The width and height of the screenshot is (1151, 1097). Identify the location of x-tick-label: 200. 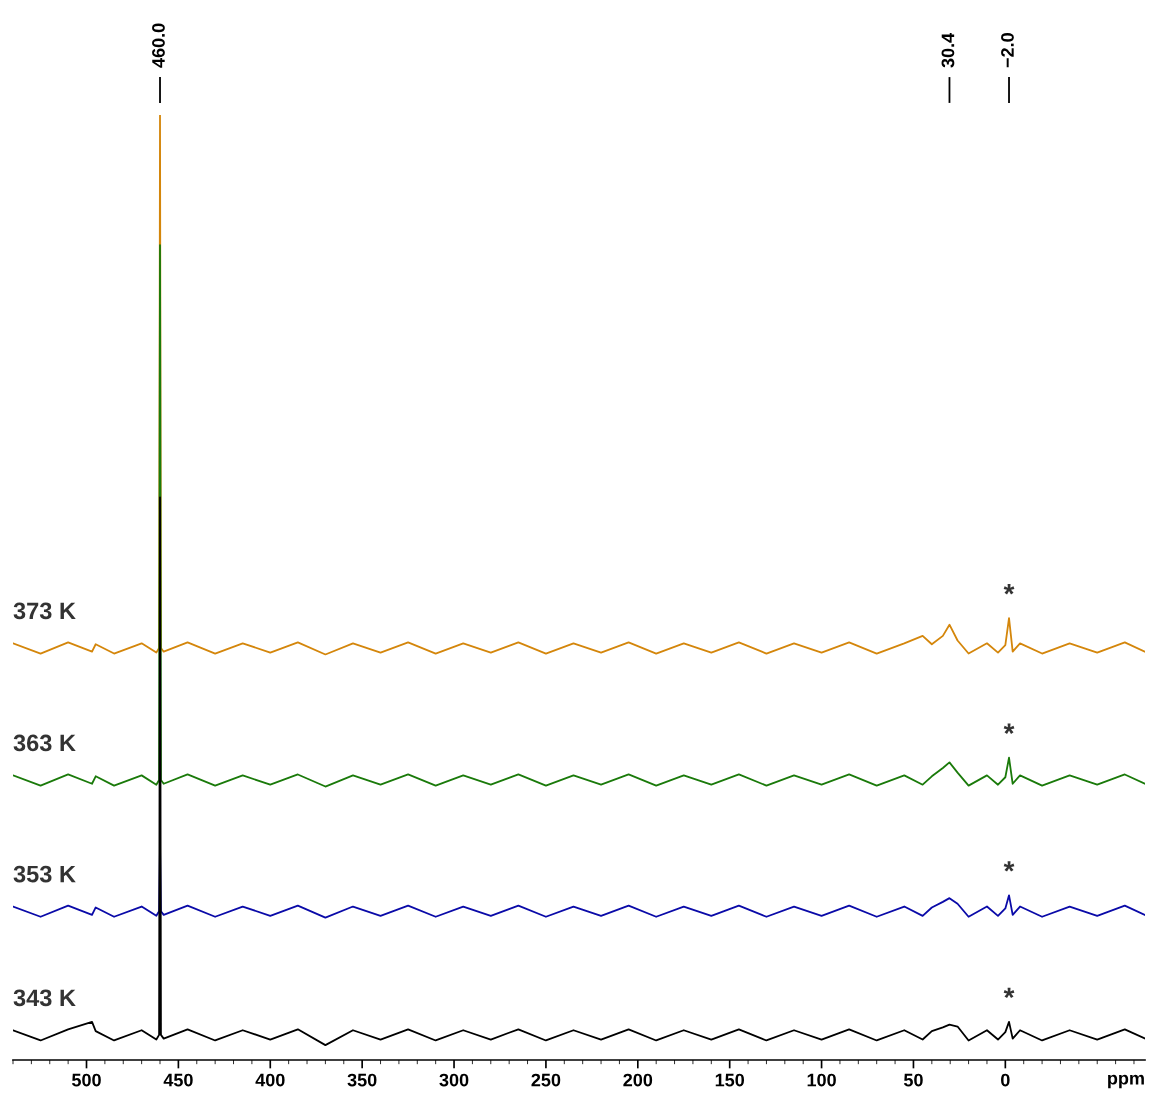
(638, 1080).